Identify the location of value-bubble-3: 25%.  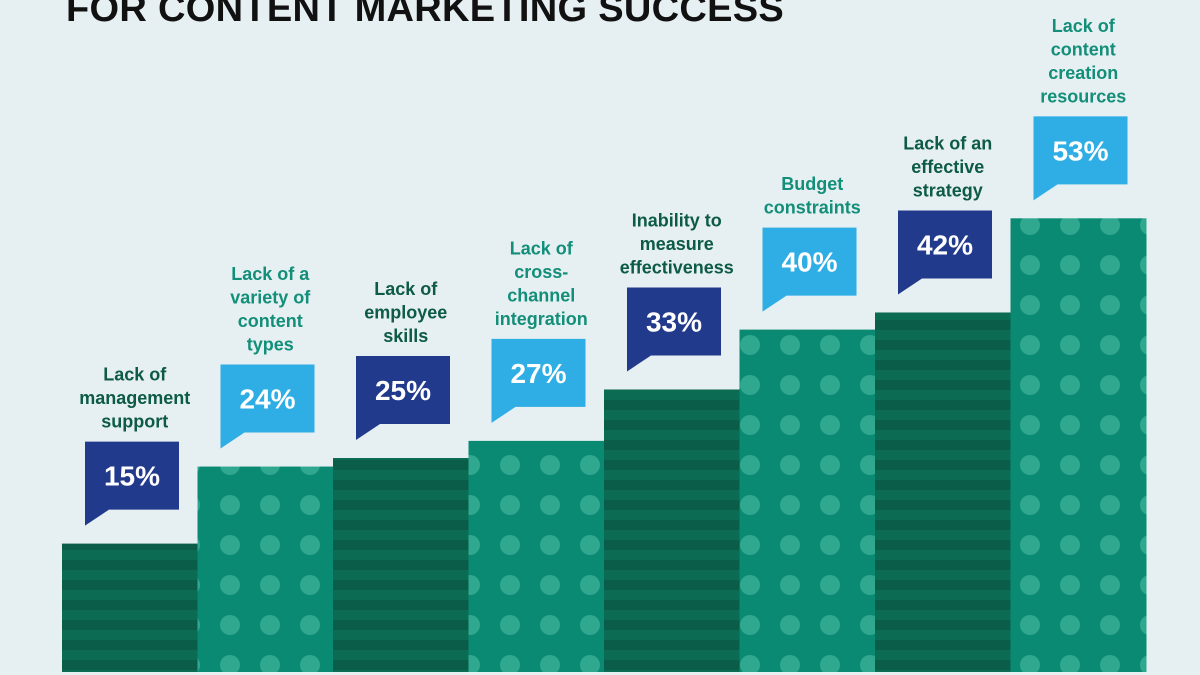
(403, 398).